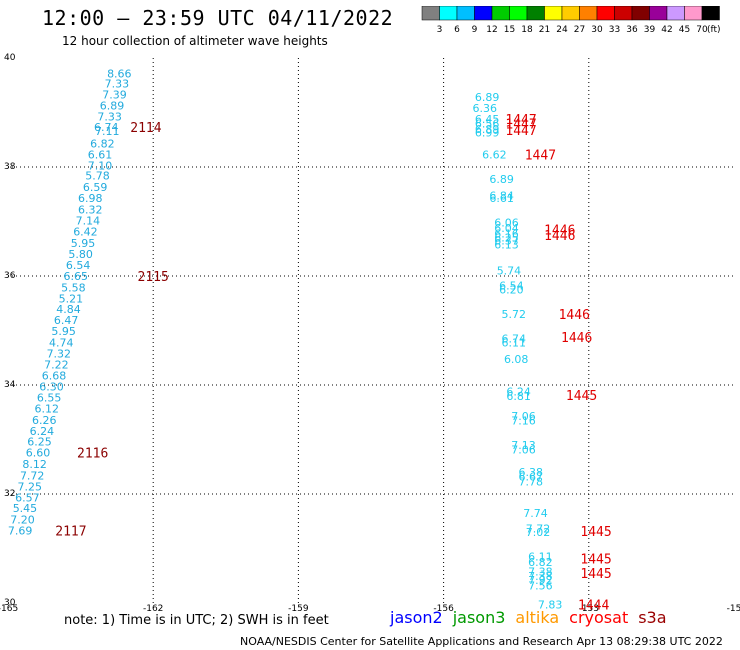 The width and height of the screenshot is (740, 650). What do you see at coordinates (597, 30) in the screenshot?
I see `colorbar-label: 30` at bounding box center [597, 30].